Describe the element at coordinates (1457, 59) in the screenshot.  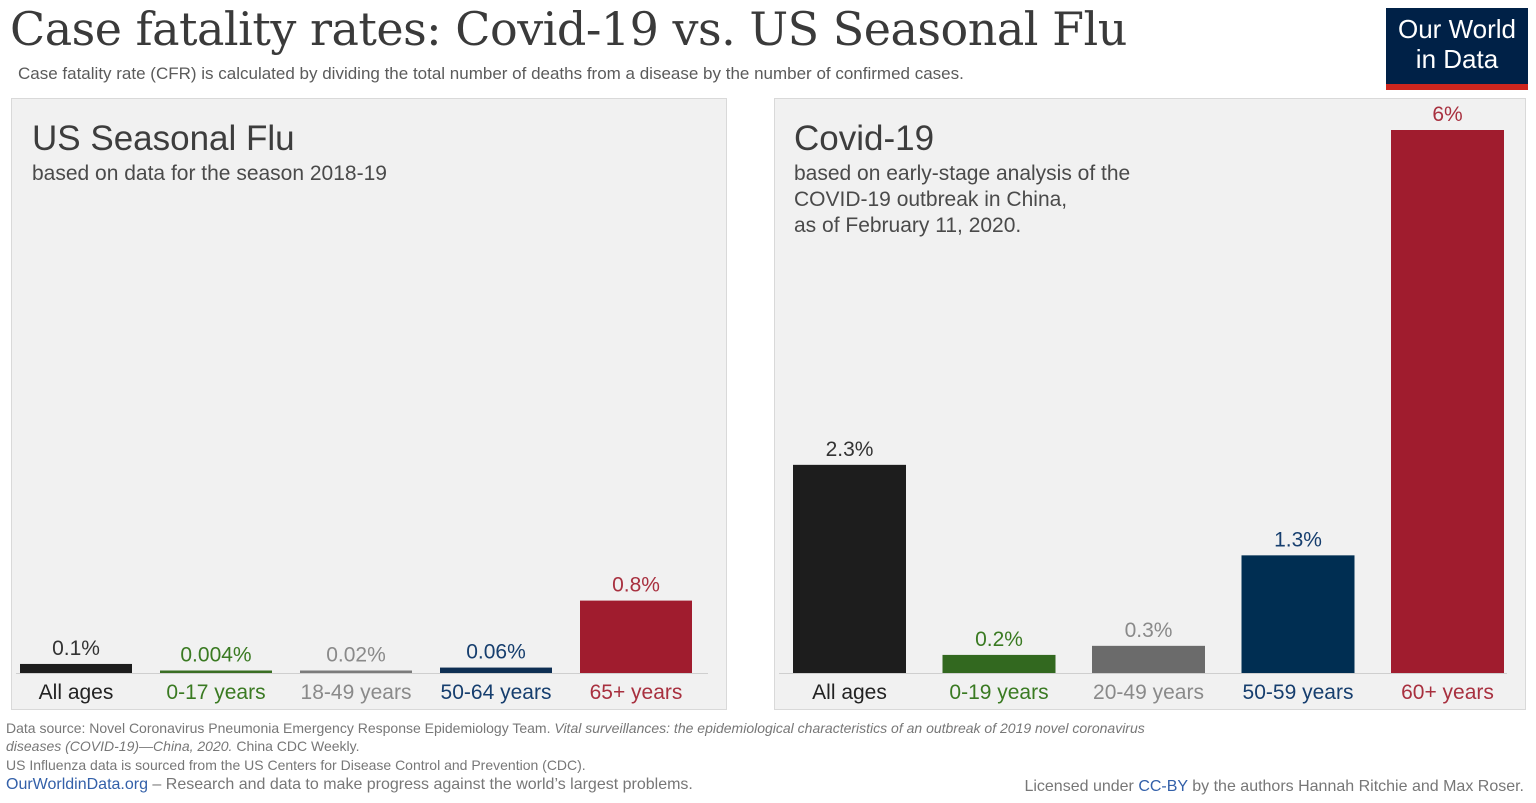
I see `logo-line-2: in Data` at that location.